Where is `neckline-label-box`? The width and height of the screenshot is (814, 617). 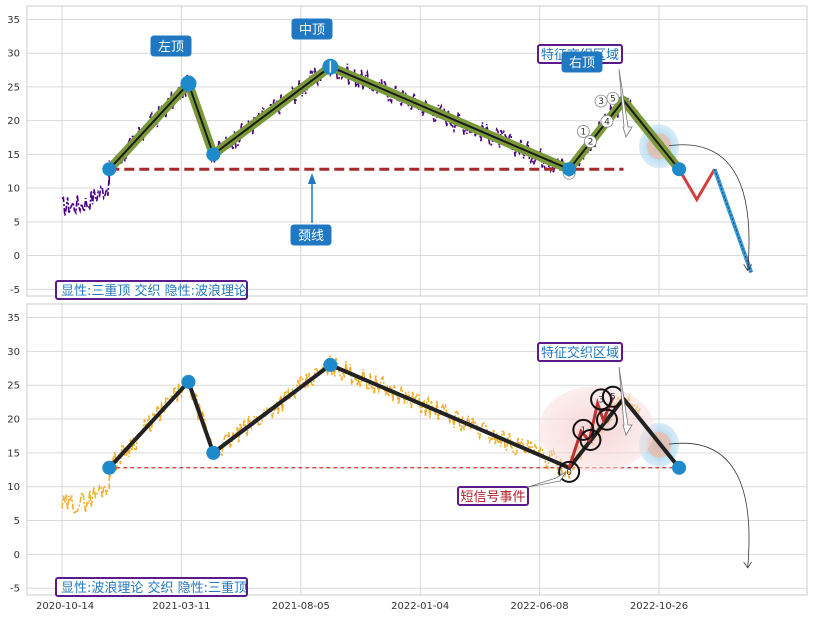 neckline-label-box is located at coordinates (311, 235).